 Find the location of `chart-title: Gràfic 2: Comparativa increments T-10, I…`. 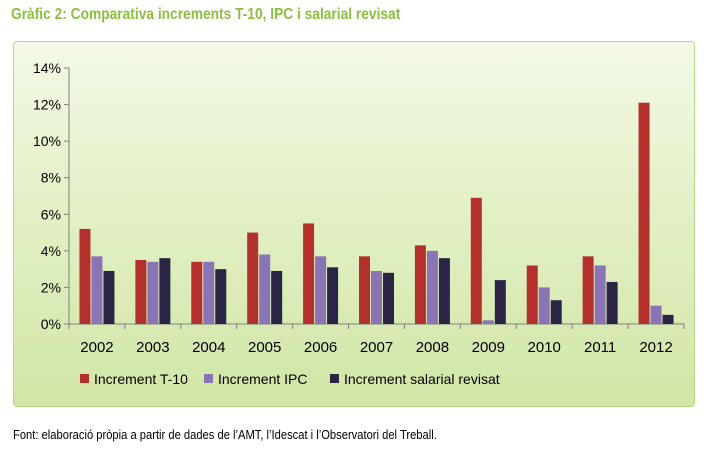

chart-title: Gràfic 2: Comparativa increments T-10, I… is located at coordinates (206, 14).